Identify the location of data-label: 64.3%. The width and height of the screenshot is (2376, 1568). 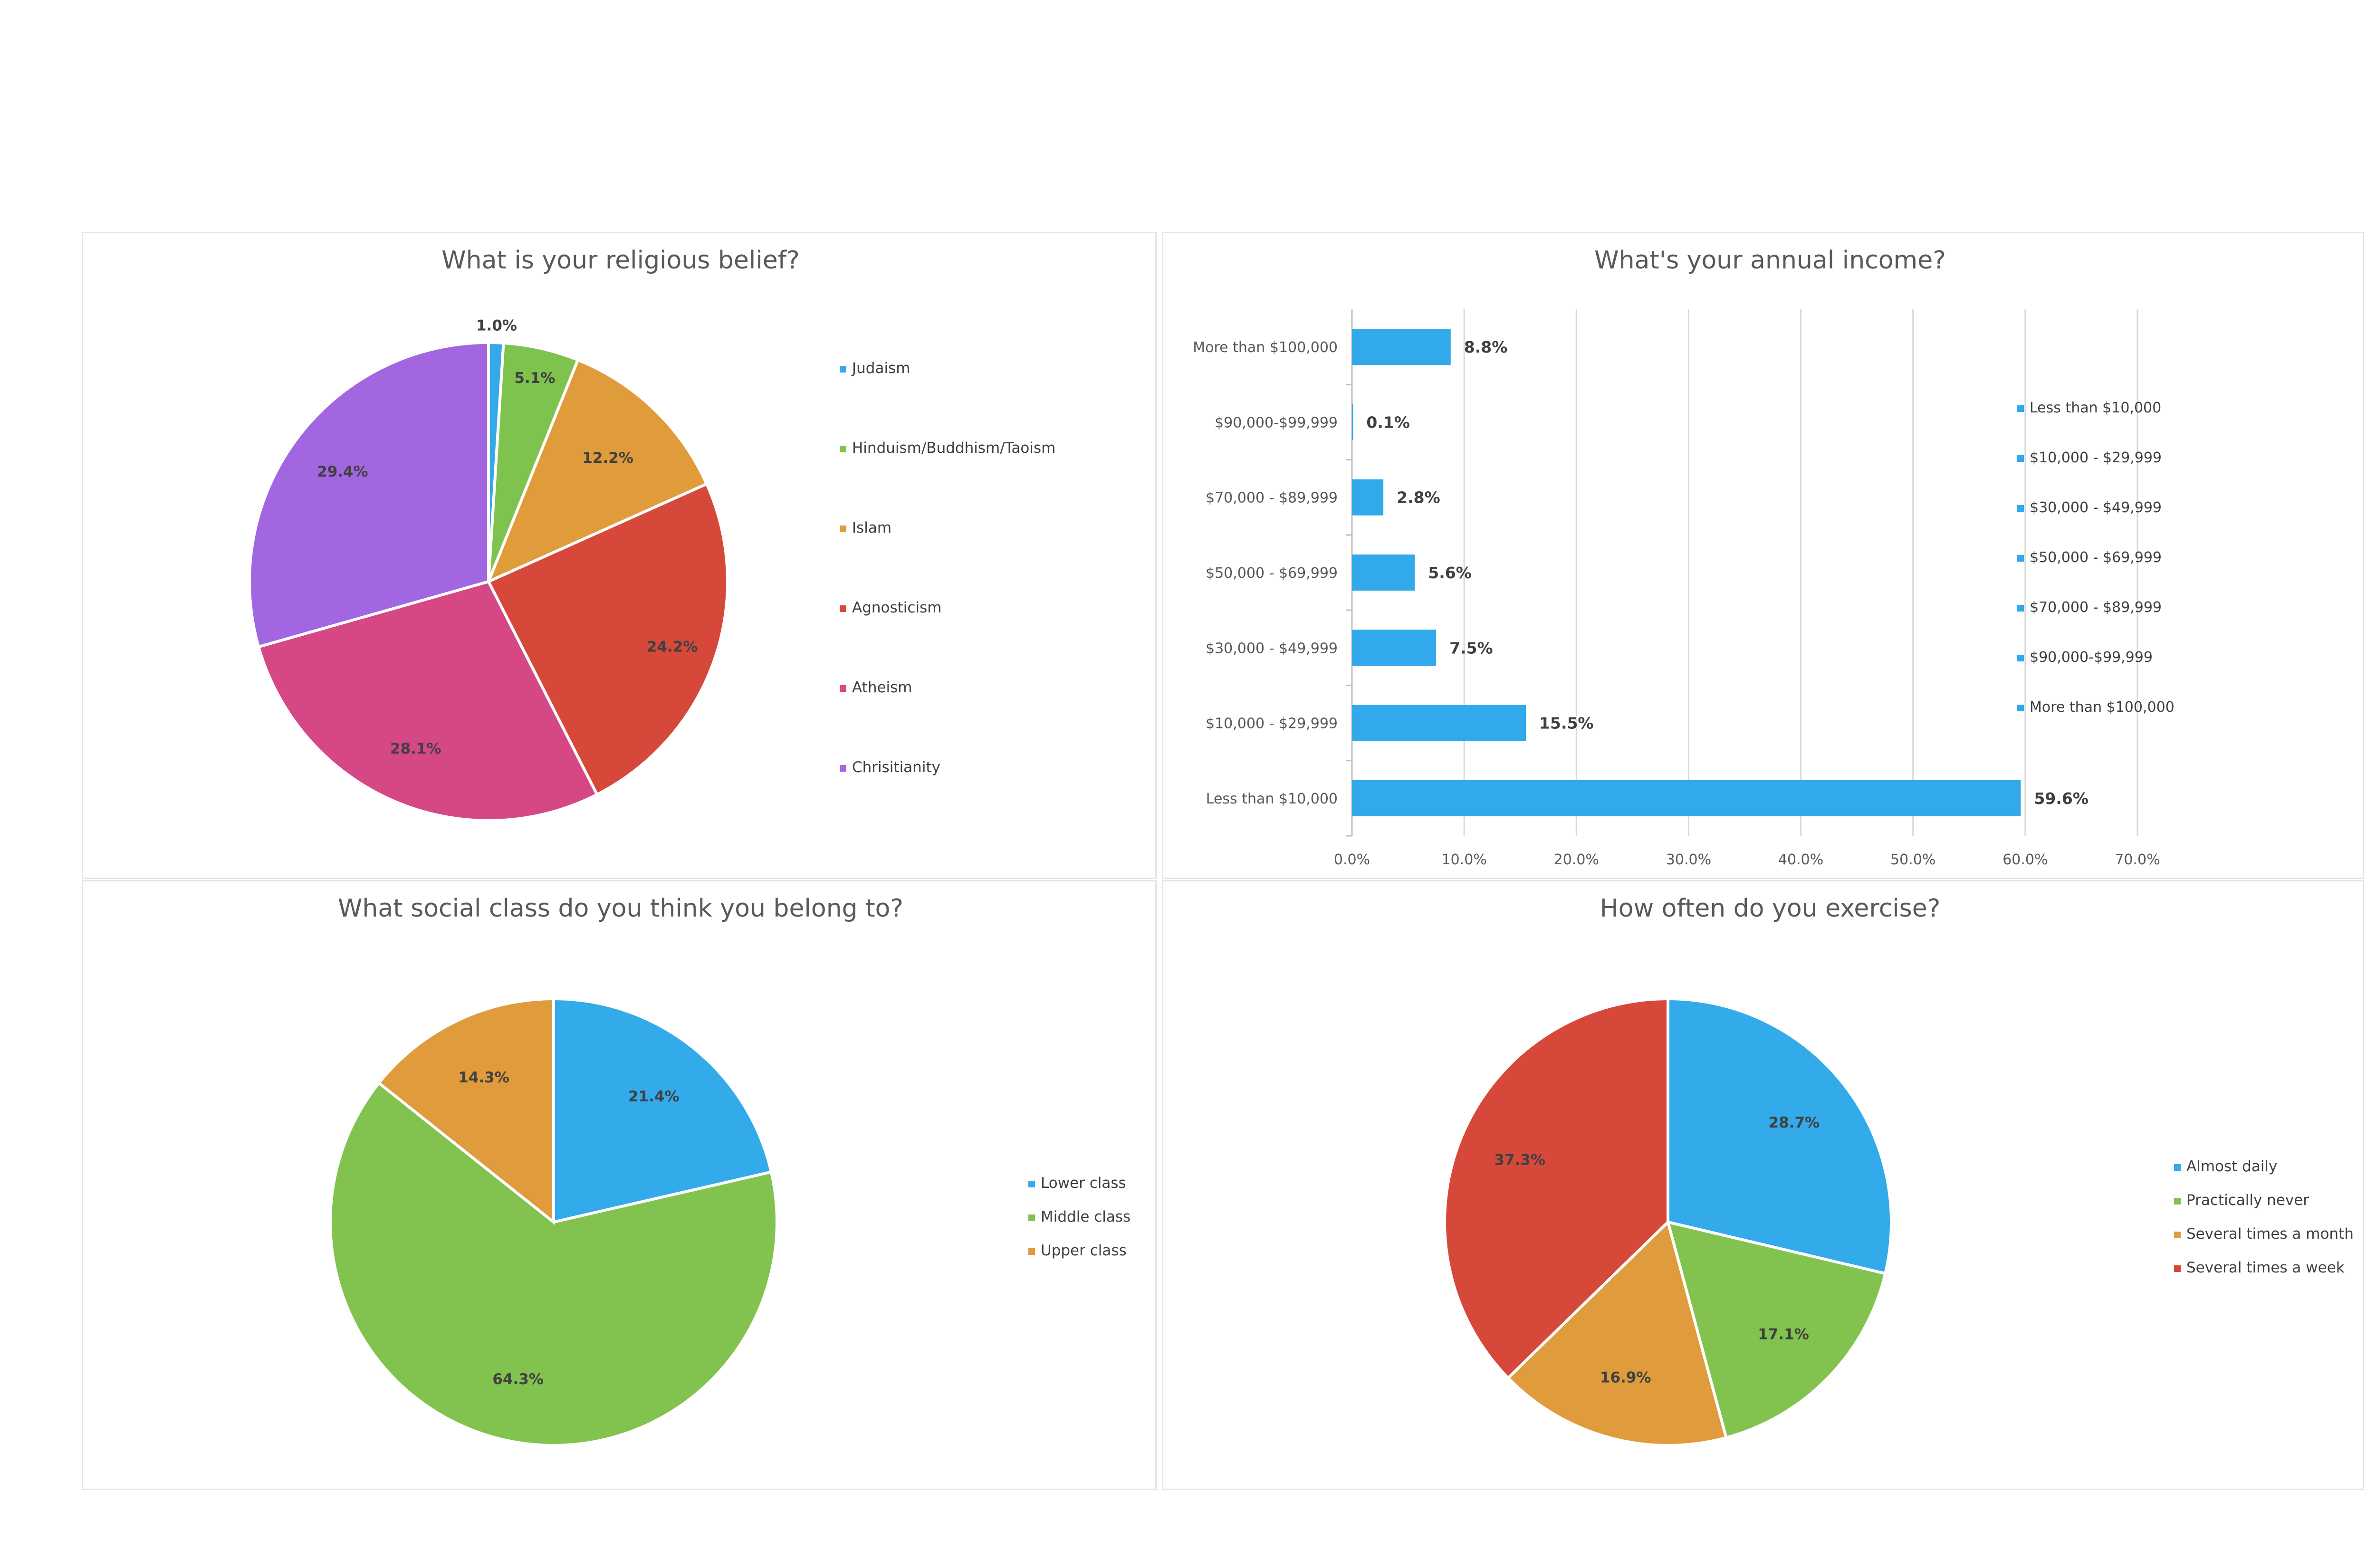
(518, 1379).